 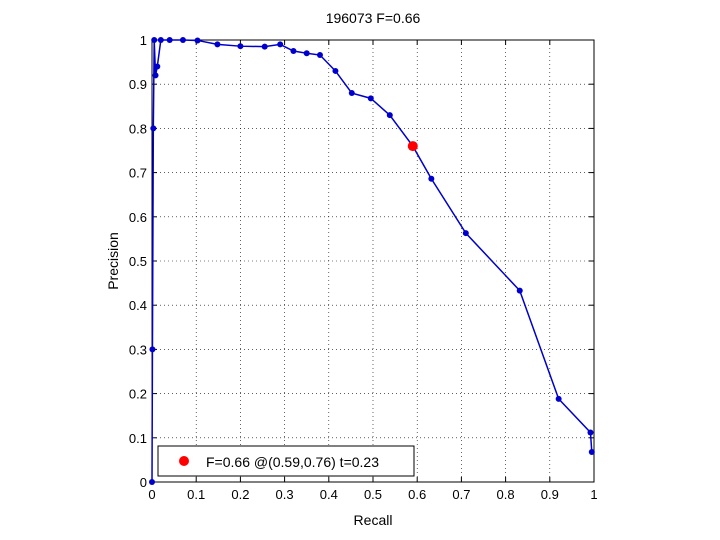 What do you see at coordinates (593, 494) in the screenshot?
I see `x-tick-label: 1` at bounding box center [593, 494].